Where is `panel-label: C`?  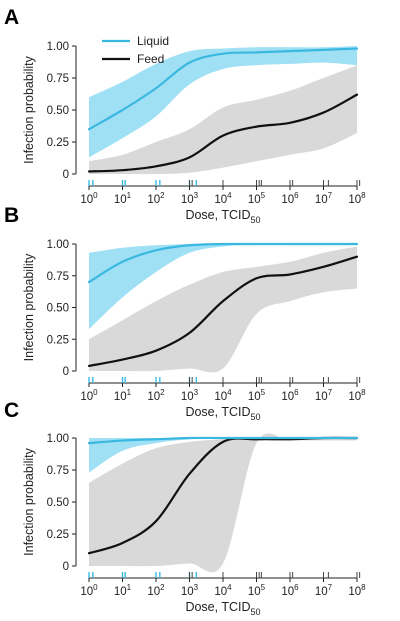 panel-label: C is located at coordinates (11, 410).